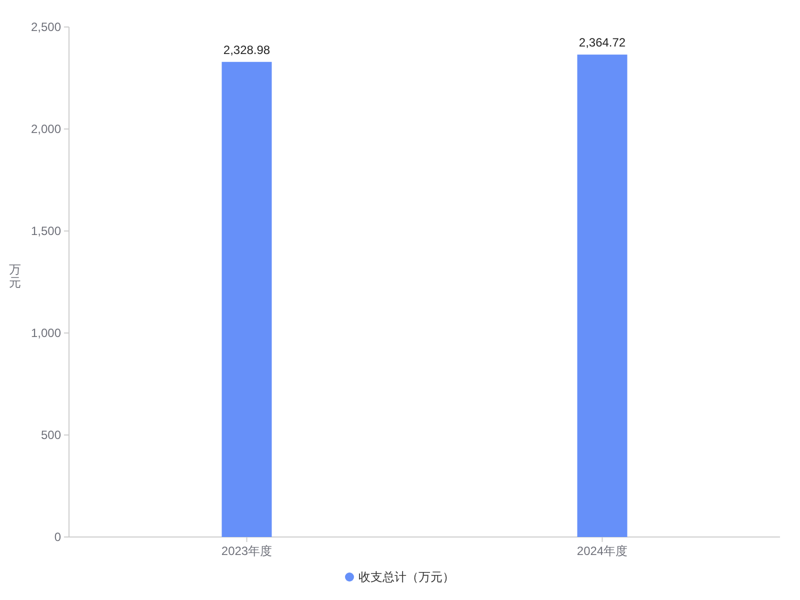 The height and width of the screenshot is (600, 800). What do you see at coordinates (406, 577) in the screenshot?
I see `legend-label: 收支总计（万元）` at bounding box center [406, 577].